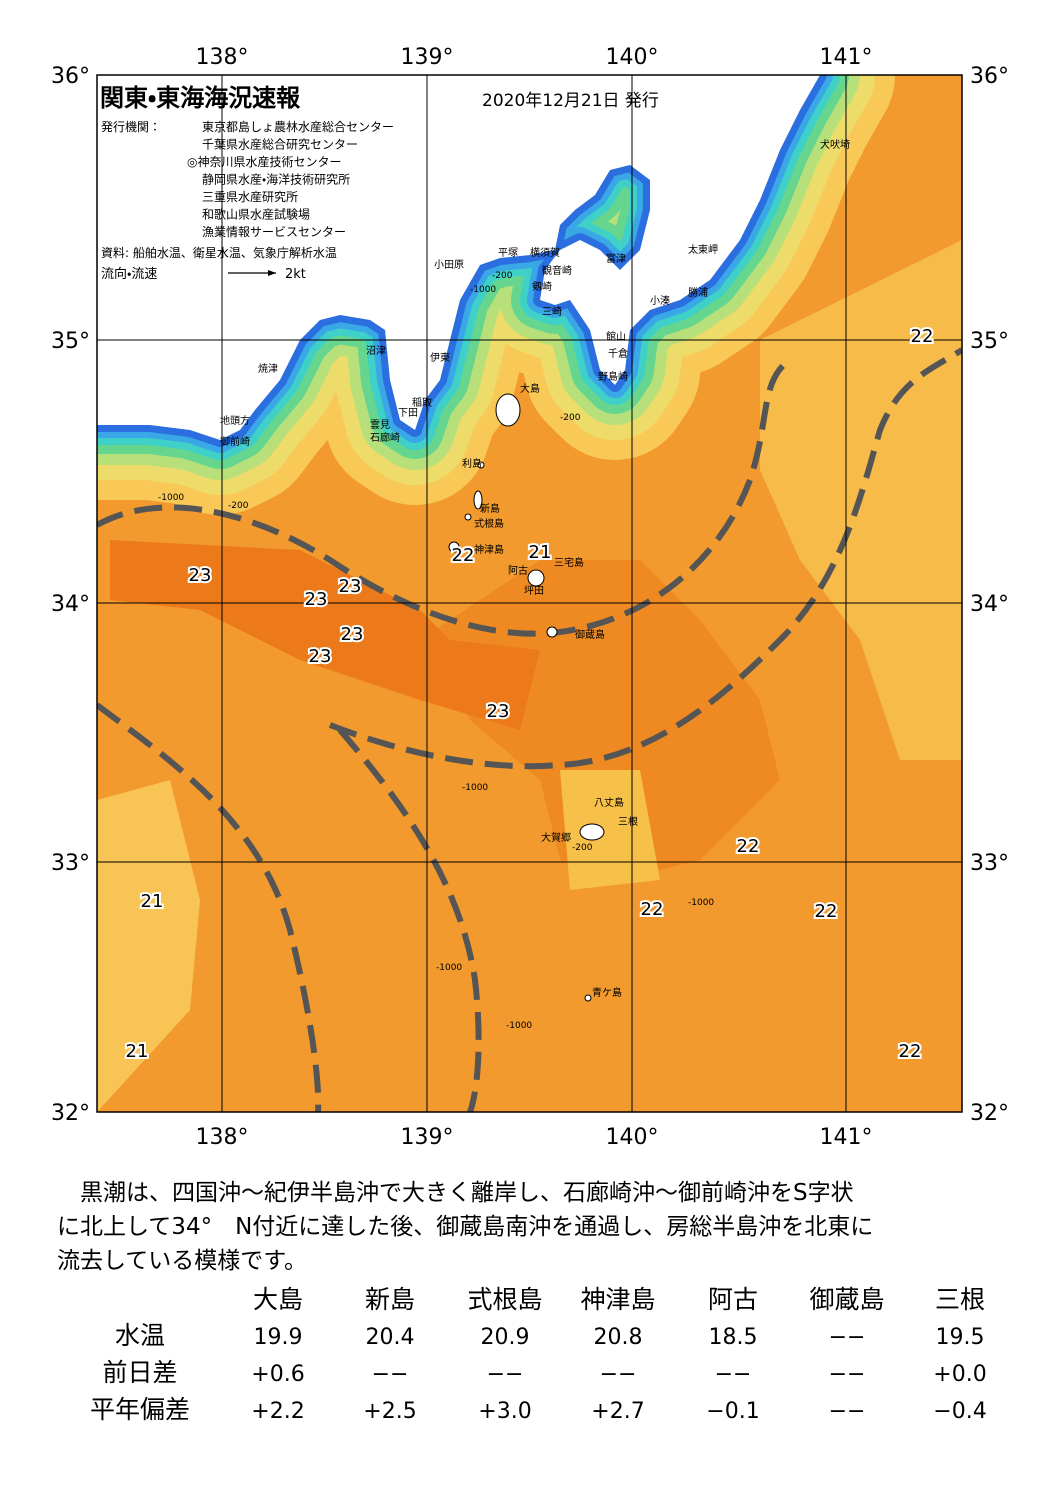 The height and width of the screenshot is (1509, 1064). What do you see at coordinates (607, 992) in the screenshot?
I see `place-name: 青ケ島` at bounding box center [607, 992].